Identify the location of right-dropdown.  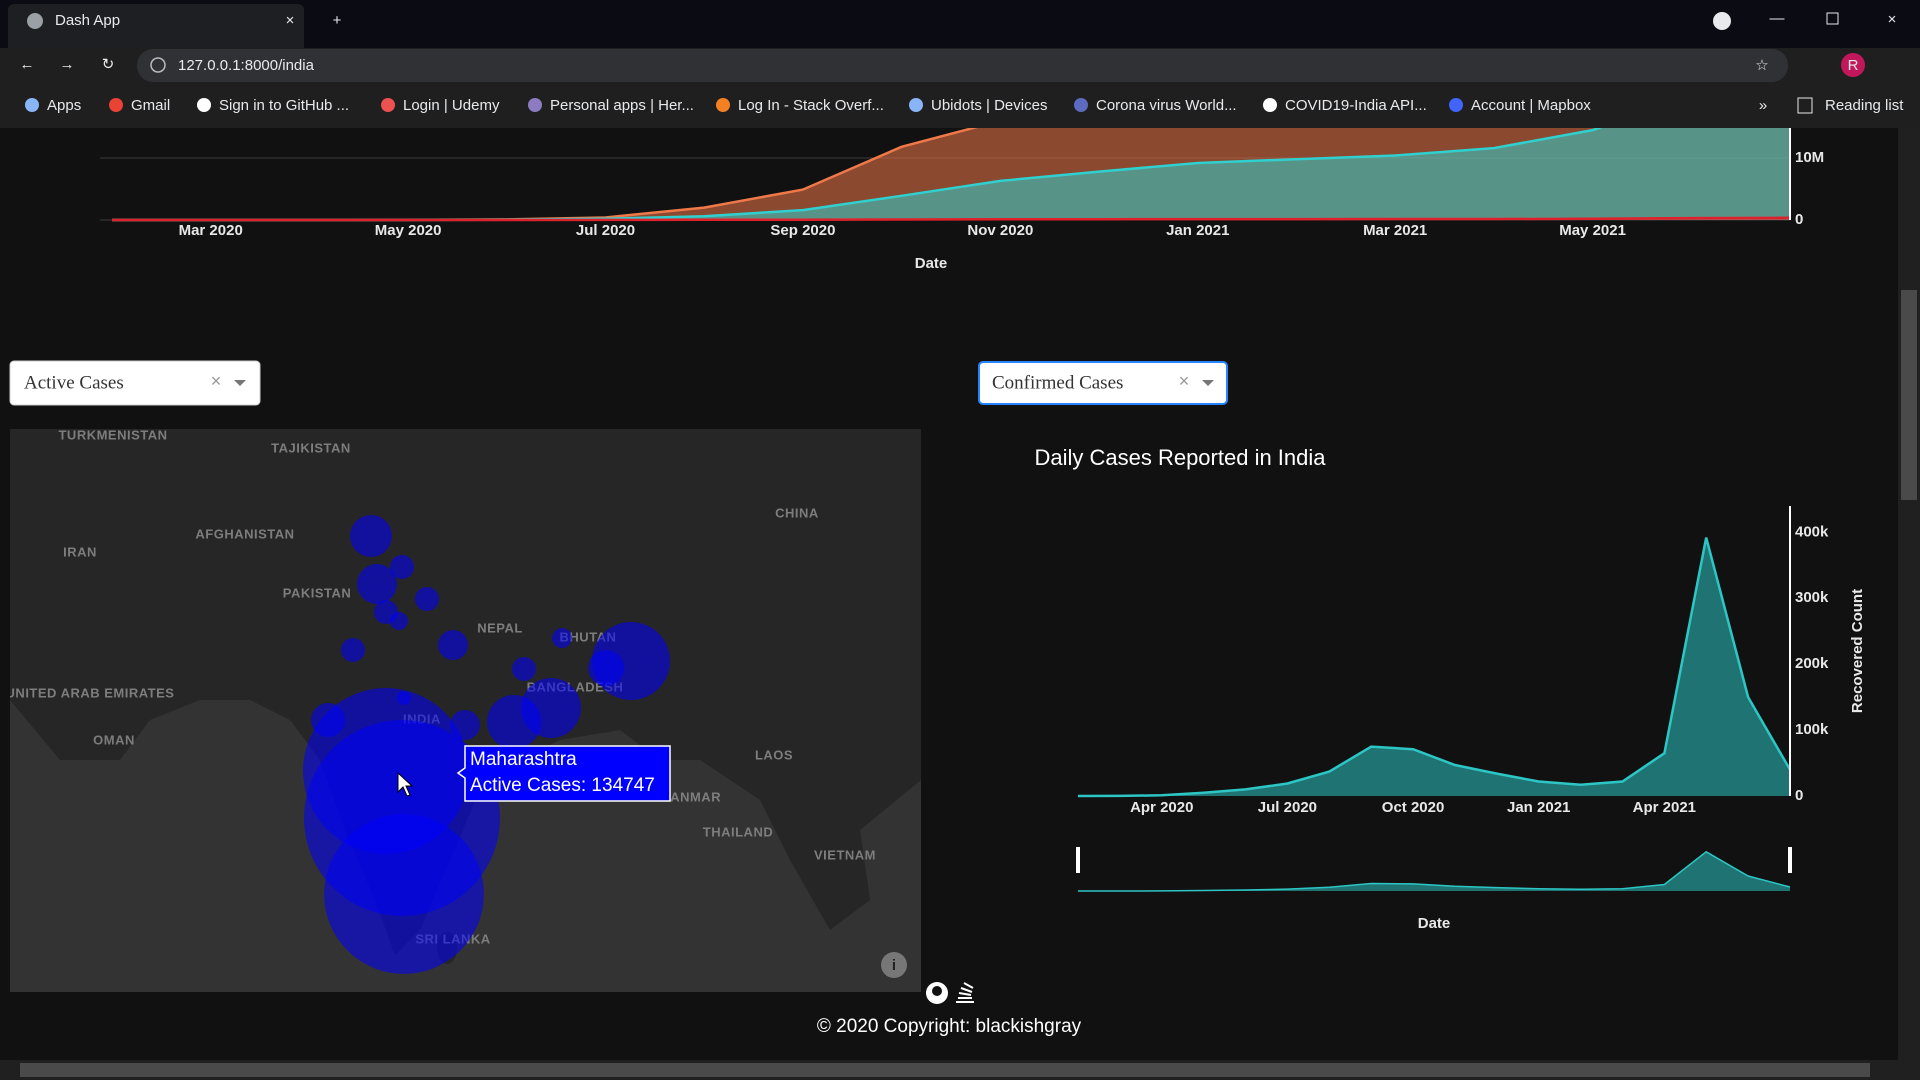
(1103, 383).